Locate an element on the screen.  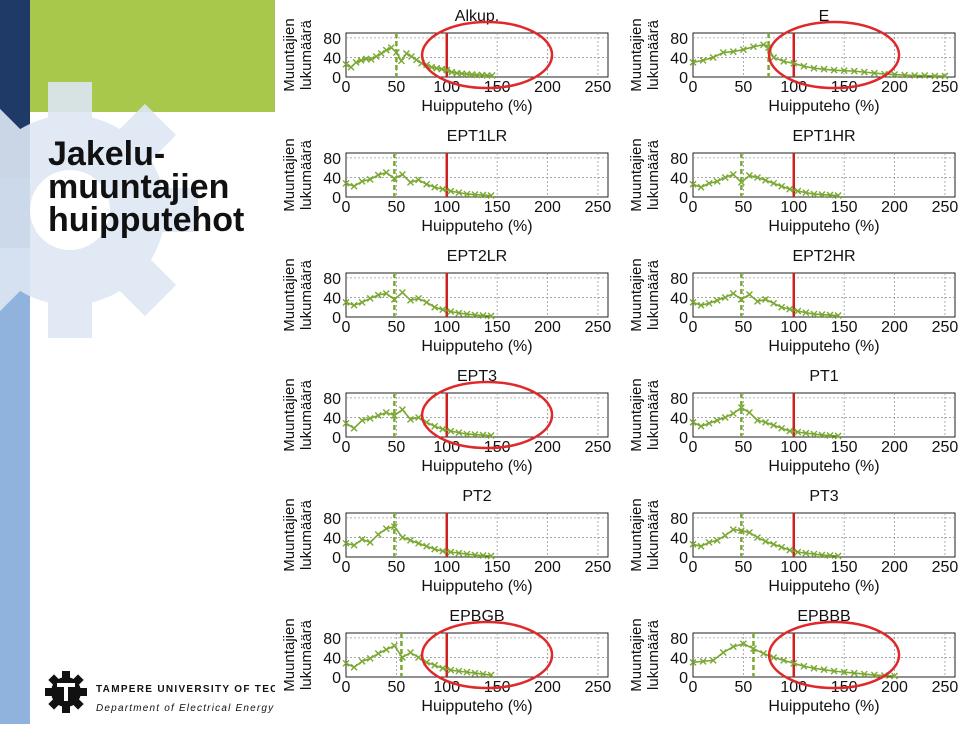
x-tick-label: 0 is located at coordinates (346, 207).